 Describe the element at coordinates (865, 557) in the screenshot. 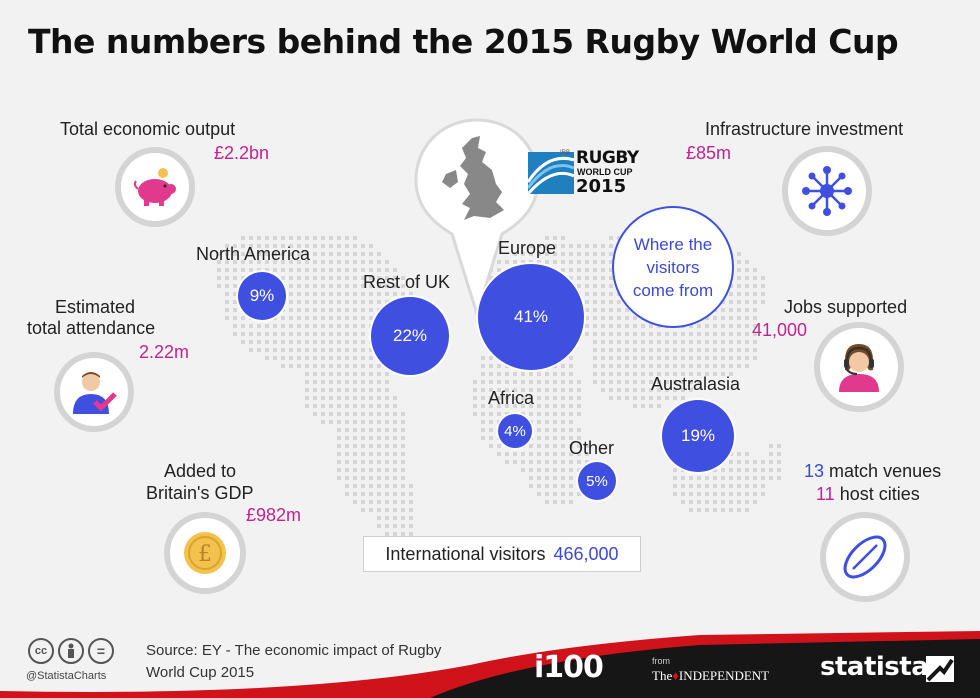

I see `rugby-ball-icon` at that location.